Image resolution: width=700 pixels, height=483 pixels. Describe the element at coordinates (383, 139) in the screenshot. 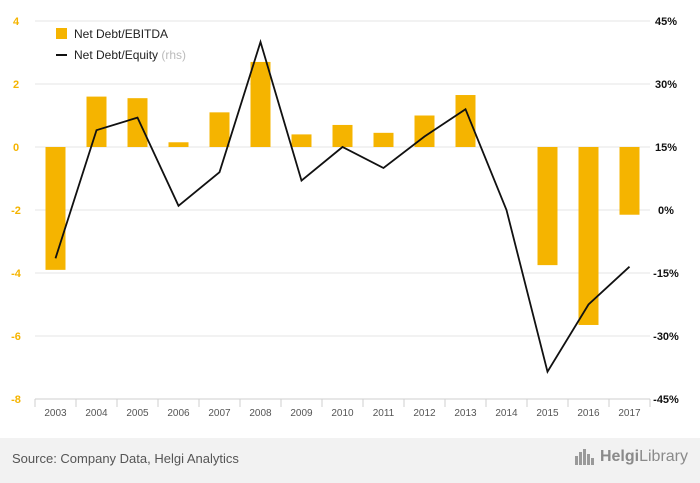

I see `bar-2011` at that location.